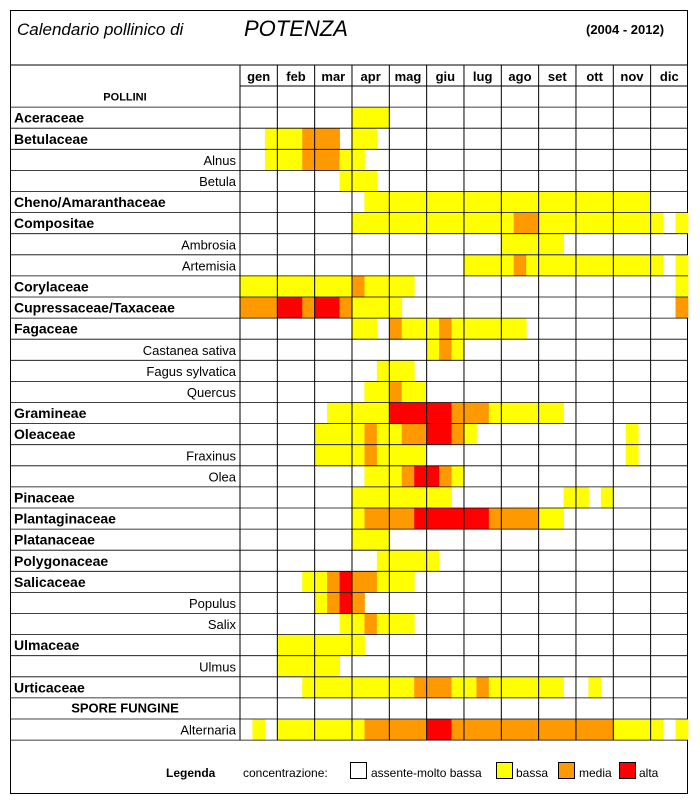 The height and width of the screenshot is (803, 700). What do you see at coordinates (124, 98) in the screenshot?
I see `section-heading: POLLINI` at bounding box center [124, 98].